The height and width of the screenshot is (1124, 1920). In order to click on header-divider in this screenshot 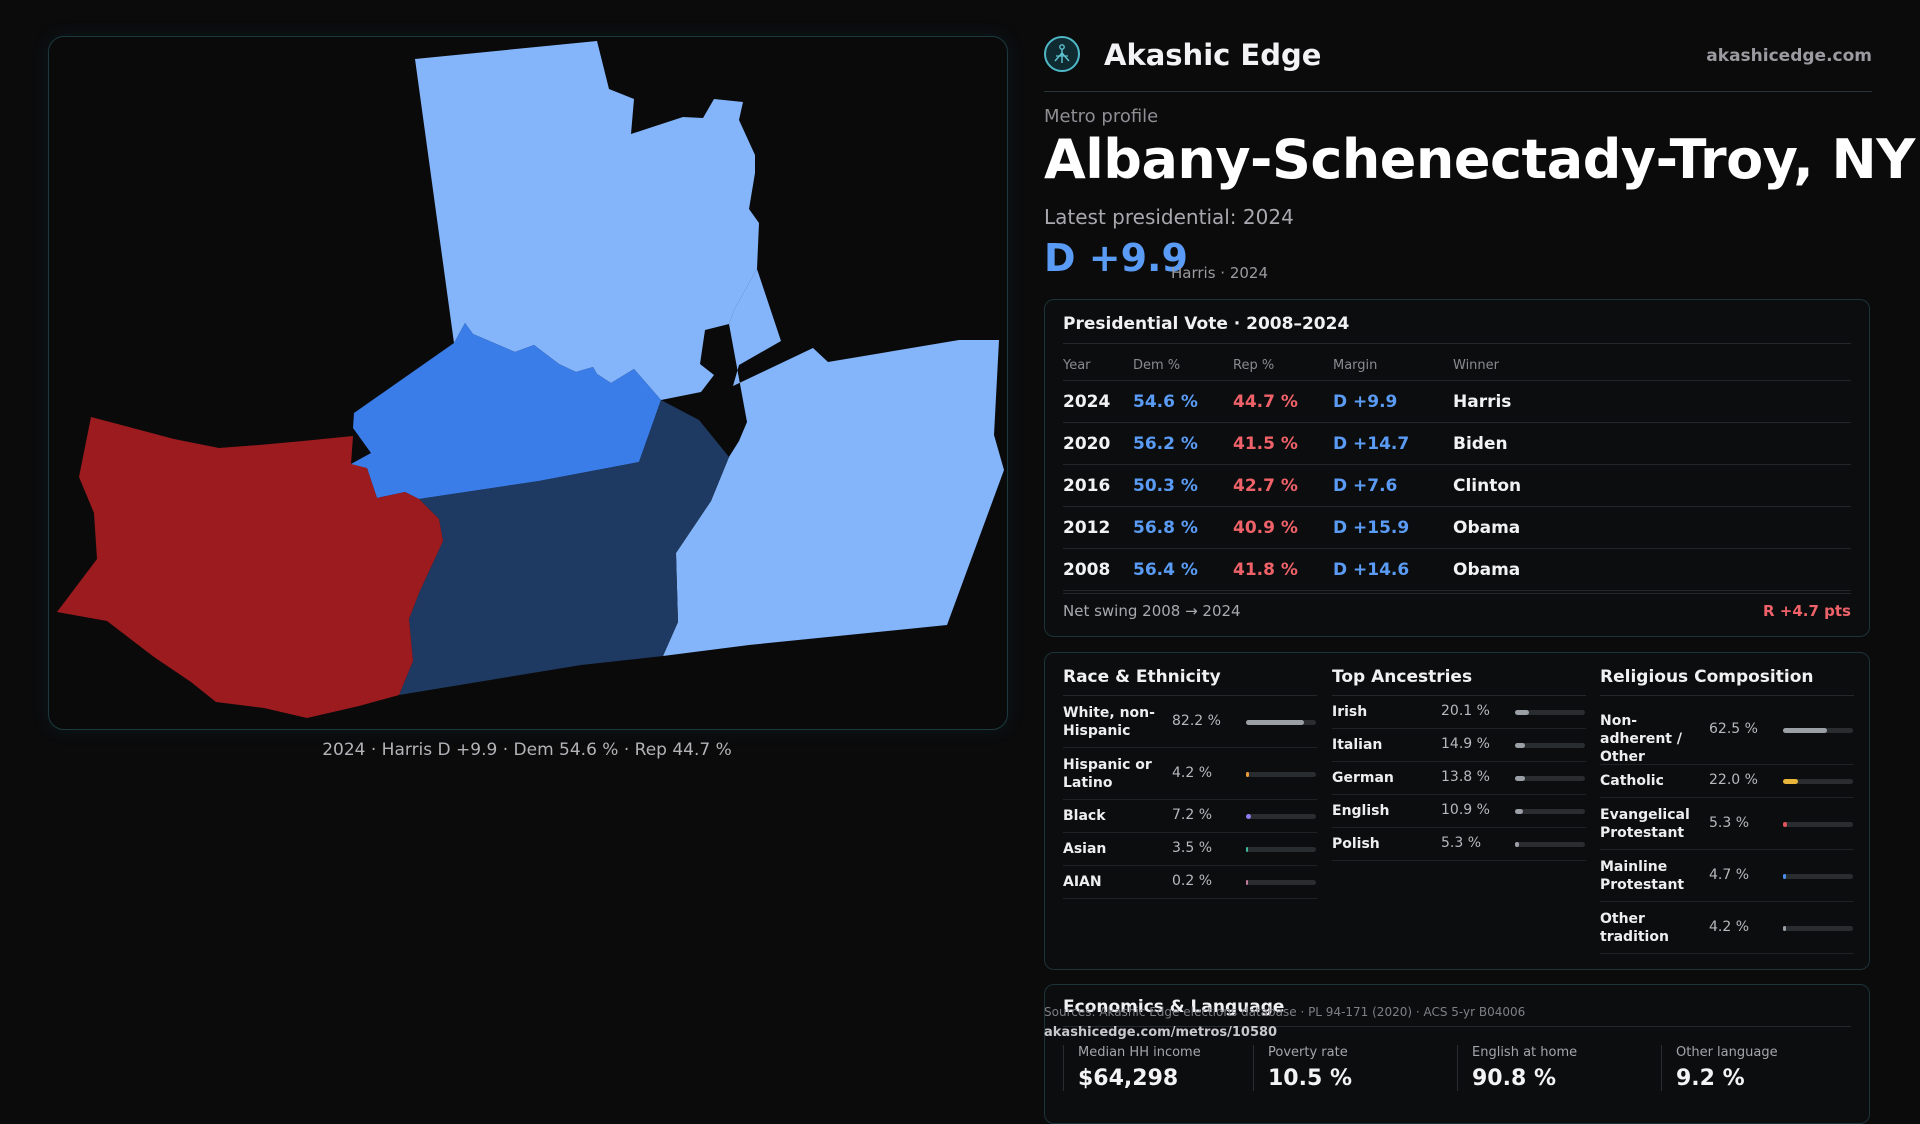, I will do `click(1458, 91)`.